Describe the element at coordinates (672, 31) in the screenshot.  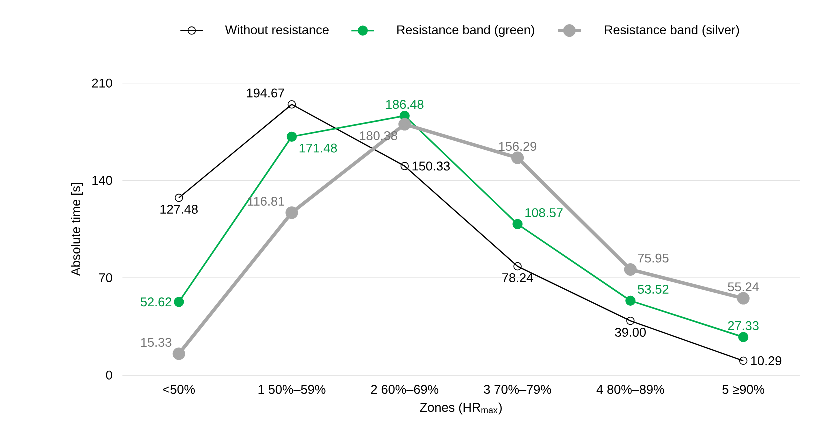
I see `legend-label: Resistance band (silver)` at that location.